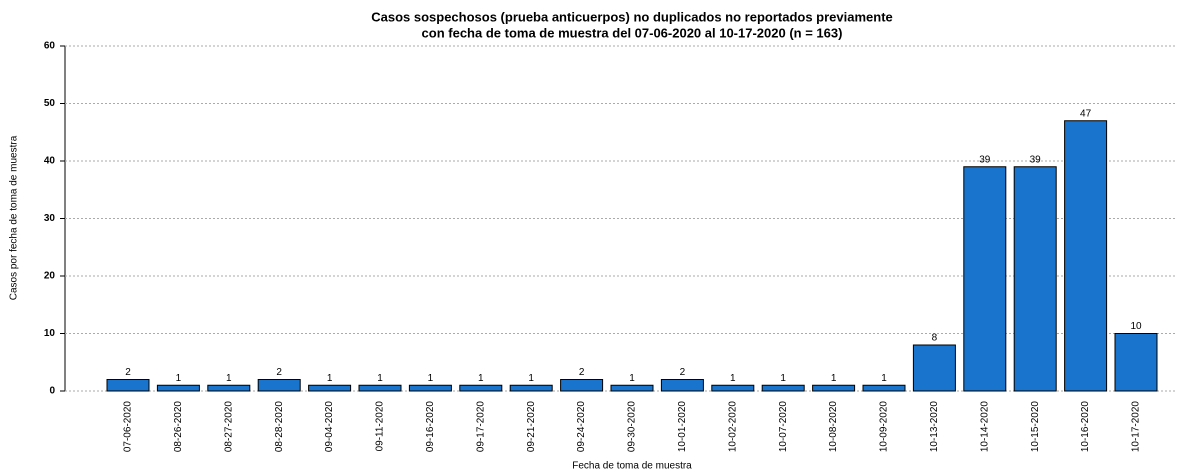 The image size is (1198, 474). I want to click on x-tick-label: 10-01-2020, so click(682, 427).